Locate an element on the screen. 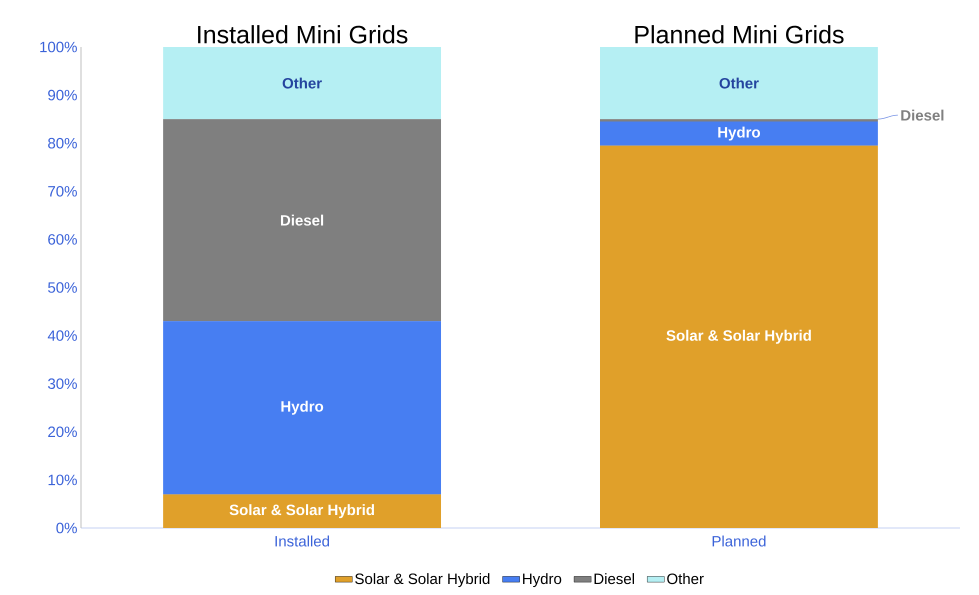 Image resolution: width=979 pixels, height=595 pixels. x-tick-label: Planned is located at coordinates (739, 541).